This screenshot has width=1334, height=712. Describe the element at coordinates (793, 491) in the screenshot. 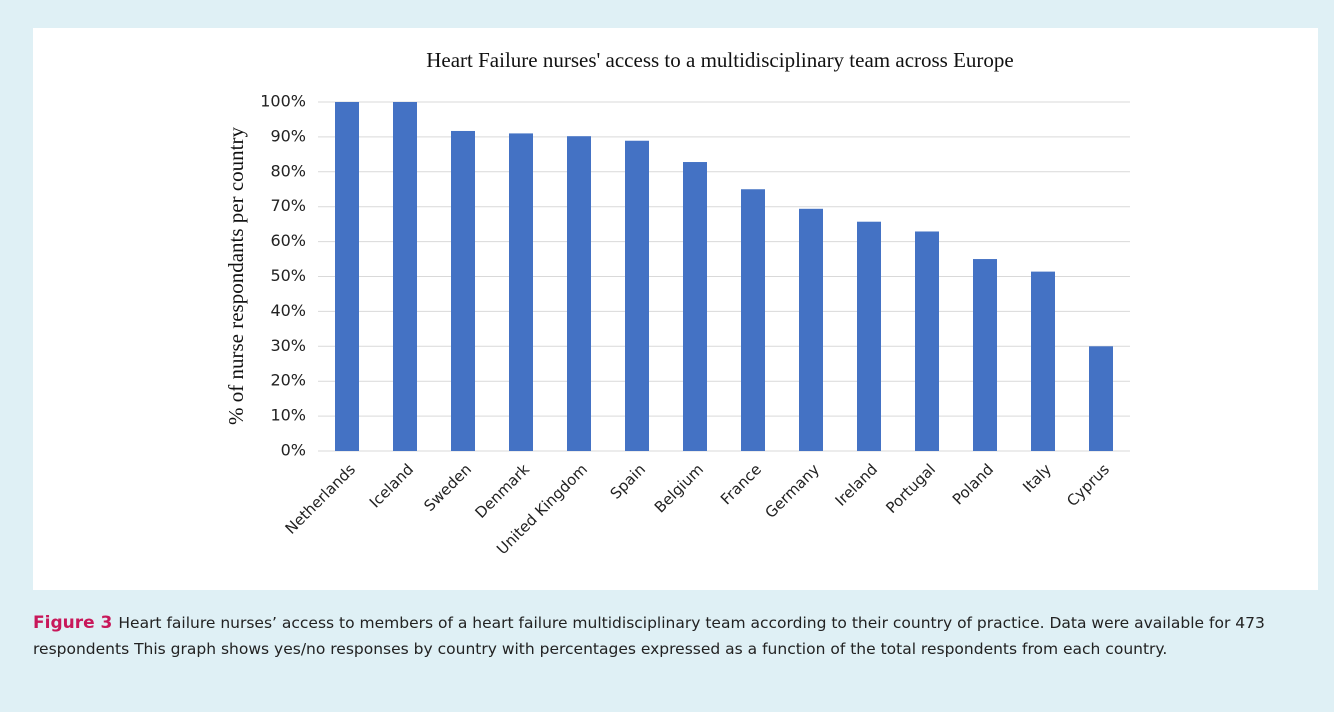

I see `x-tick-label: Germany` at that location.